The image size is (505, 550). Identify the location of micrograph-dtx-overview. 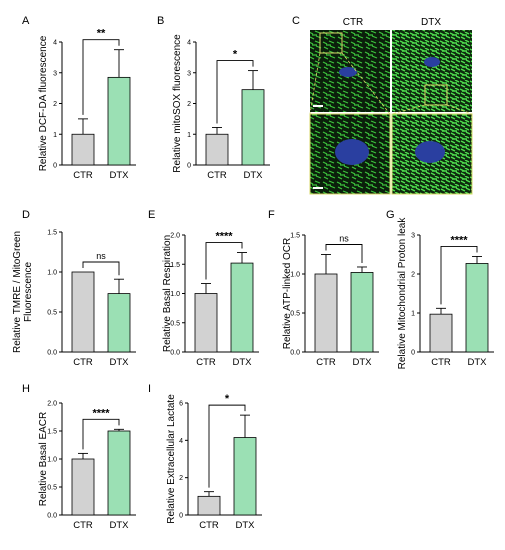
(432, 71).